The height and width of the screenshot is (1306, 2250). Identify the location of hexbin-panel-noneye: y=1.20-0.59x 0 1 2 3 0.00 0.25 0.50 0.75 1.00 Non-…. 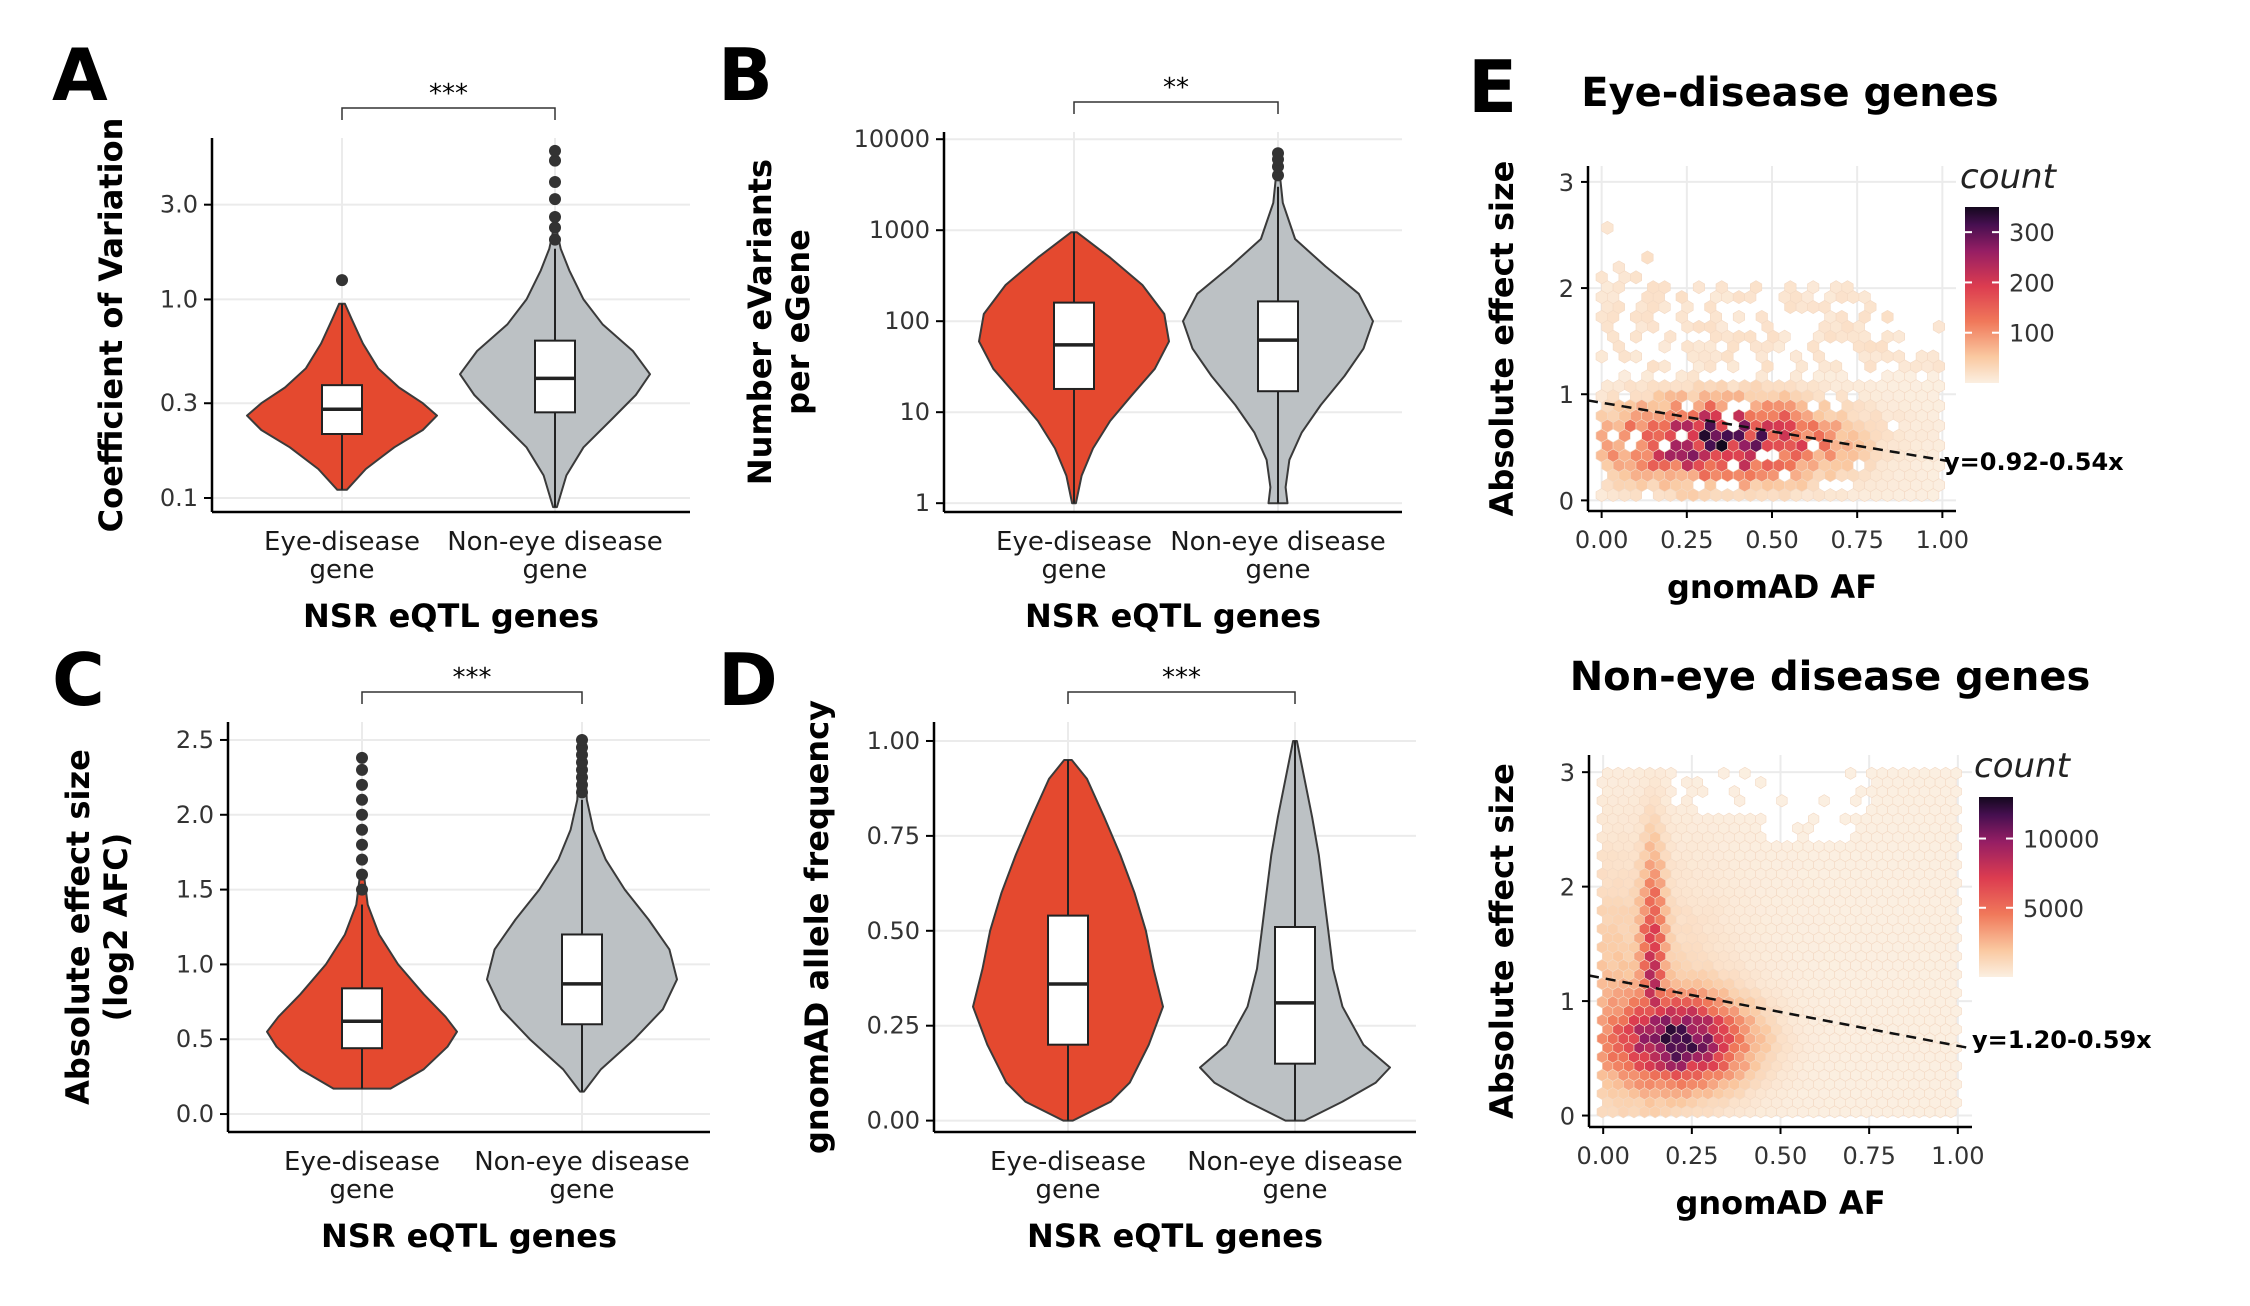
(1817, 938).